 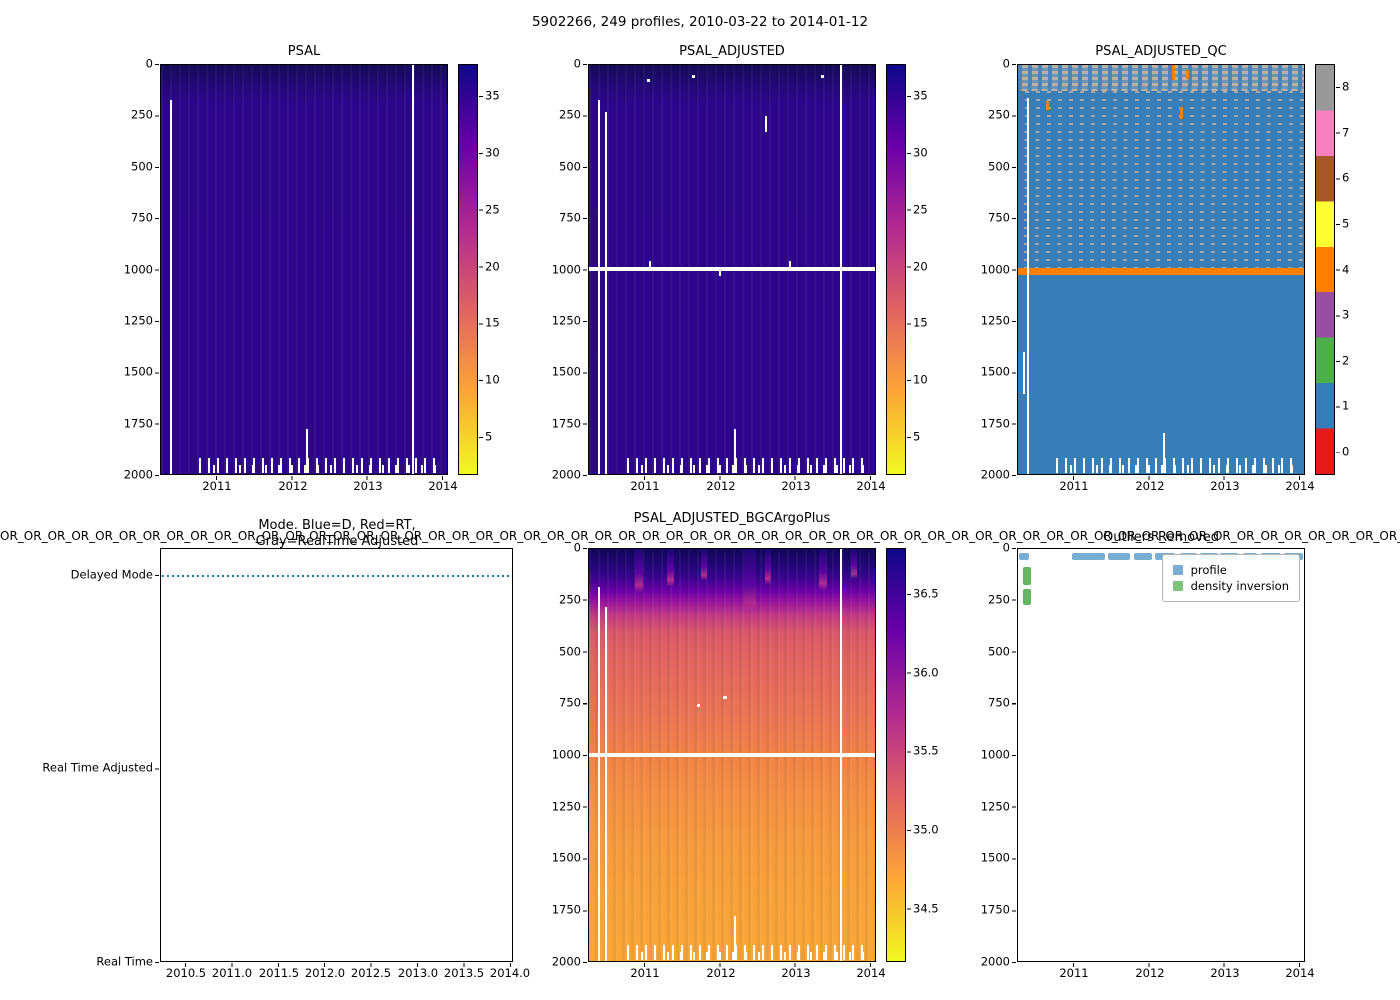 What do you see at coordinates (1325, 269) in the screenshot?
I see `qc-colorbar` at bounding box center [1325, 269].